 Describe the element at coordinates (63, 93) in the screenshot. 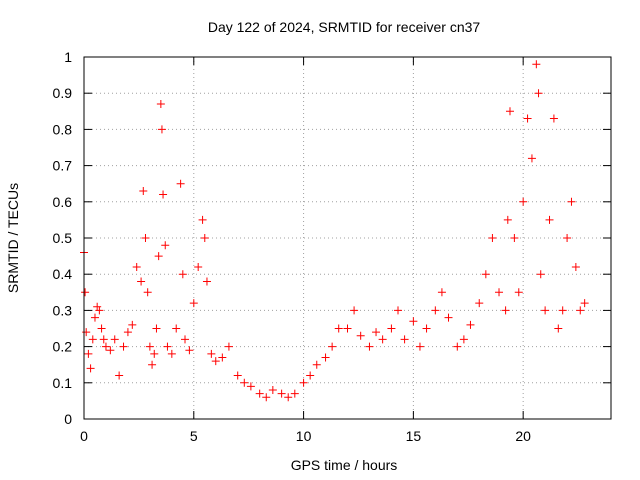

I see `y-tick-label: 0.9` at that location.